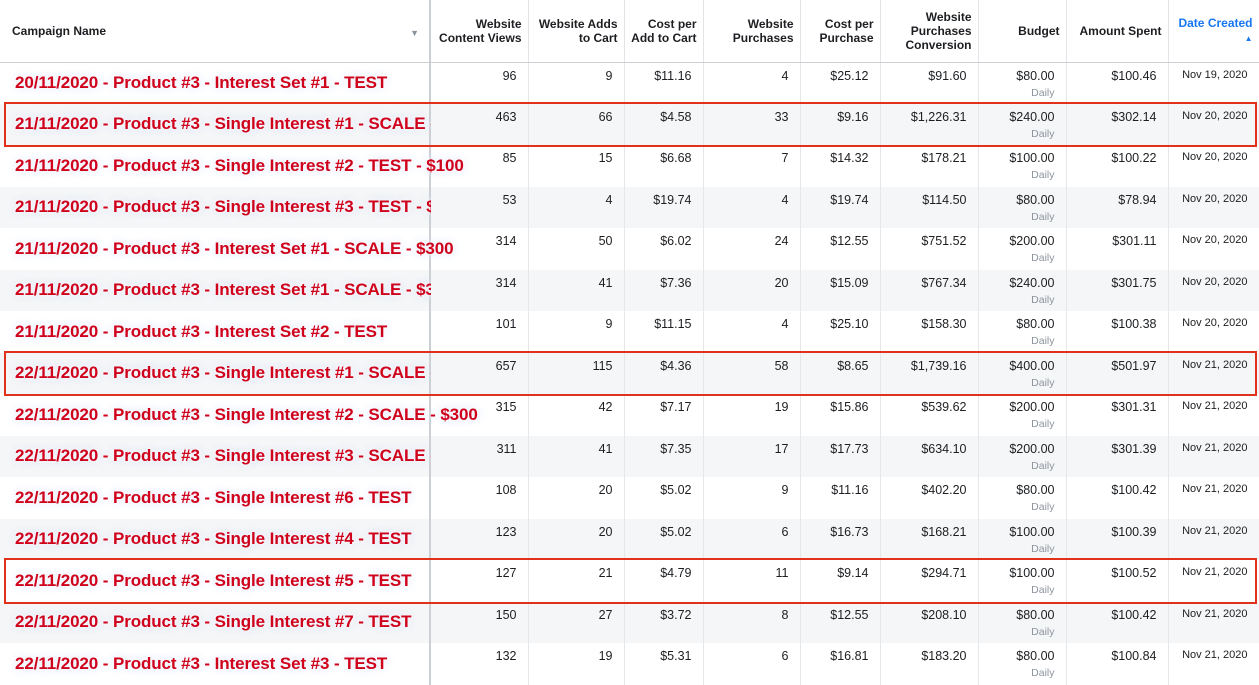  I want to click on header-website-purchases: Website Purchases, so click(752, 31).